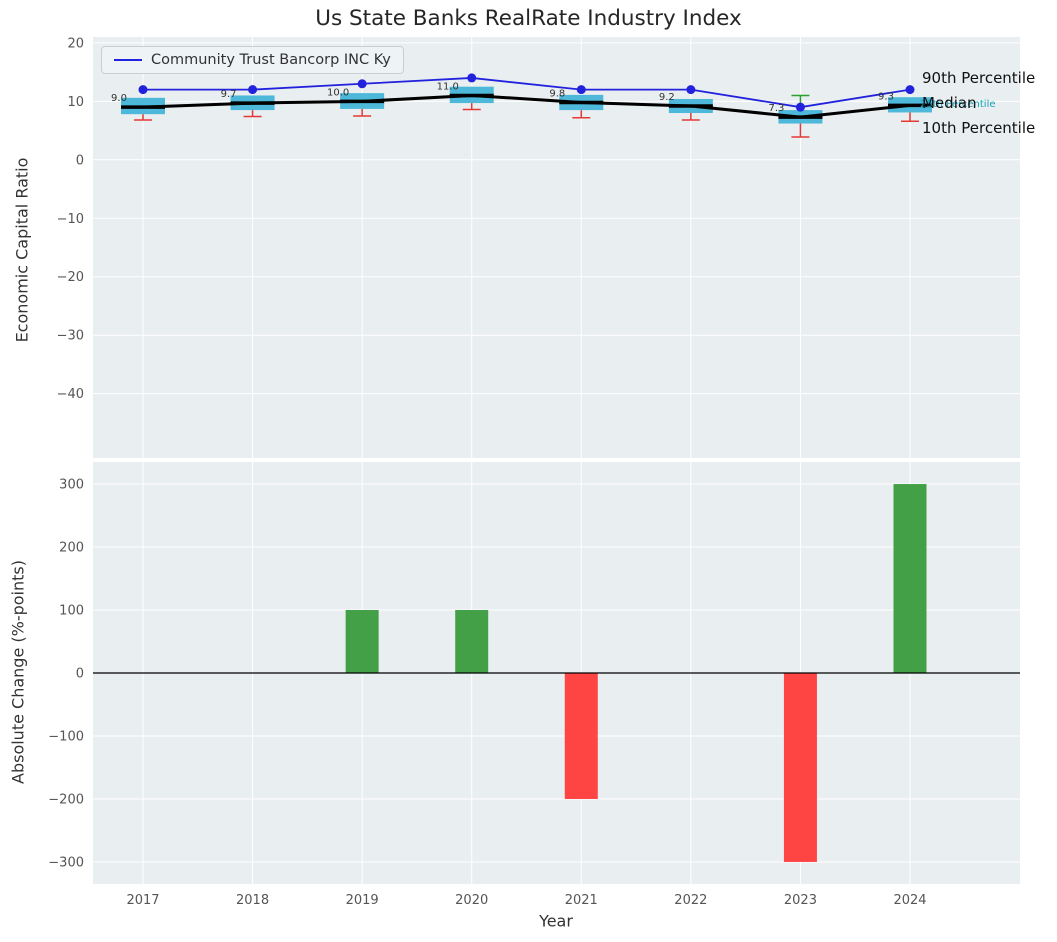  Describe the element at coordinates (66, 736) in the screenshot. I see `svg-text: −100` at that location.